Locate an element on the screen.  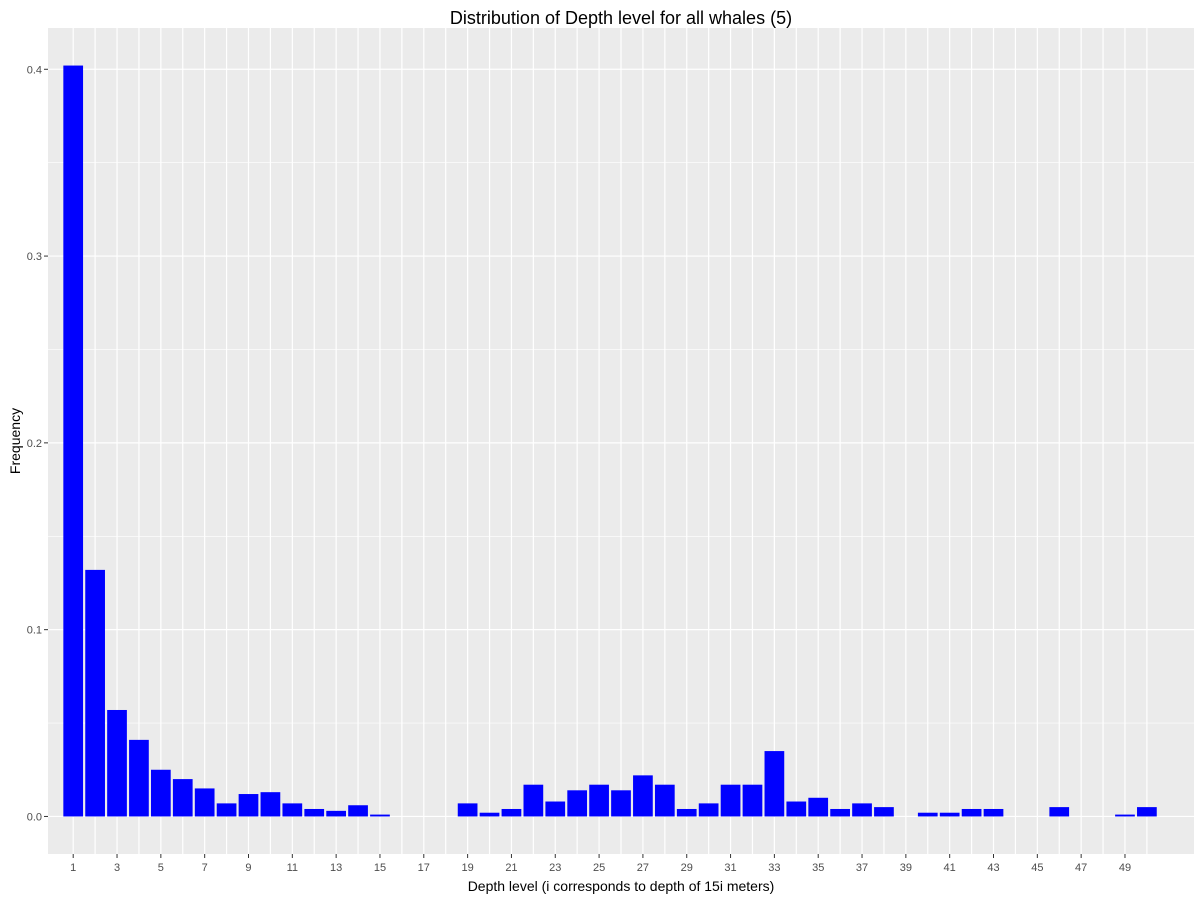
x-tick-label: 29 is located at coordinates (687, 868).